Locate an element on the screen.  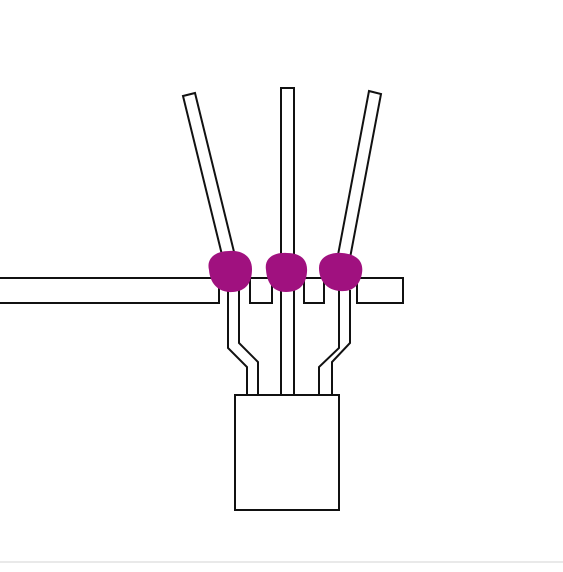
lead-right-lower-outer is located at coordinates (341, 342).